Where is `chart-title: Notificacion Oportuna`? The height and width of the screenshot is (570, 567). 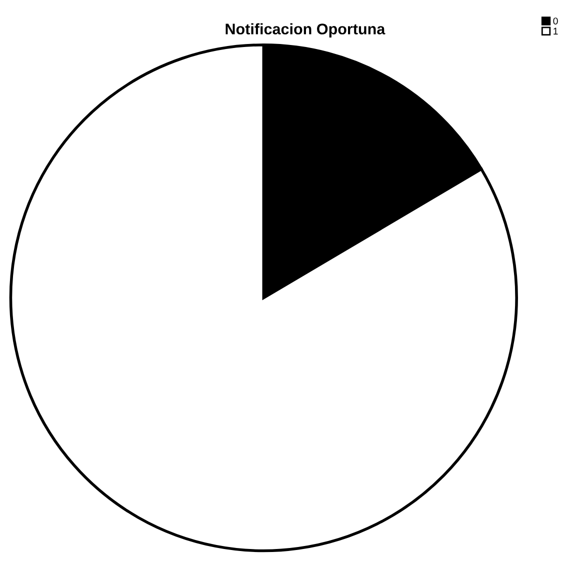 chart-title: Notificacion Oportuna is located at coordinates (306, 30).